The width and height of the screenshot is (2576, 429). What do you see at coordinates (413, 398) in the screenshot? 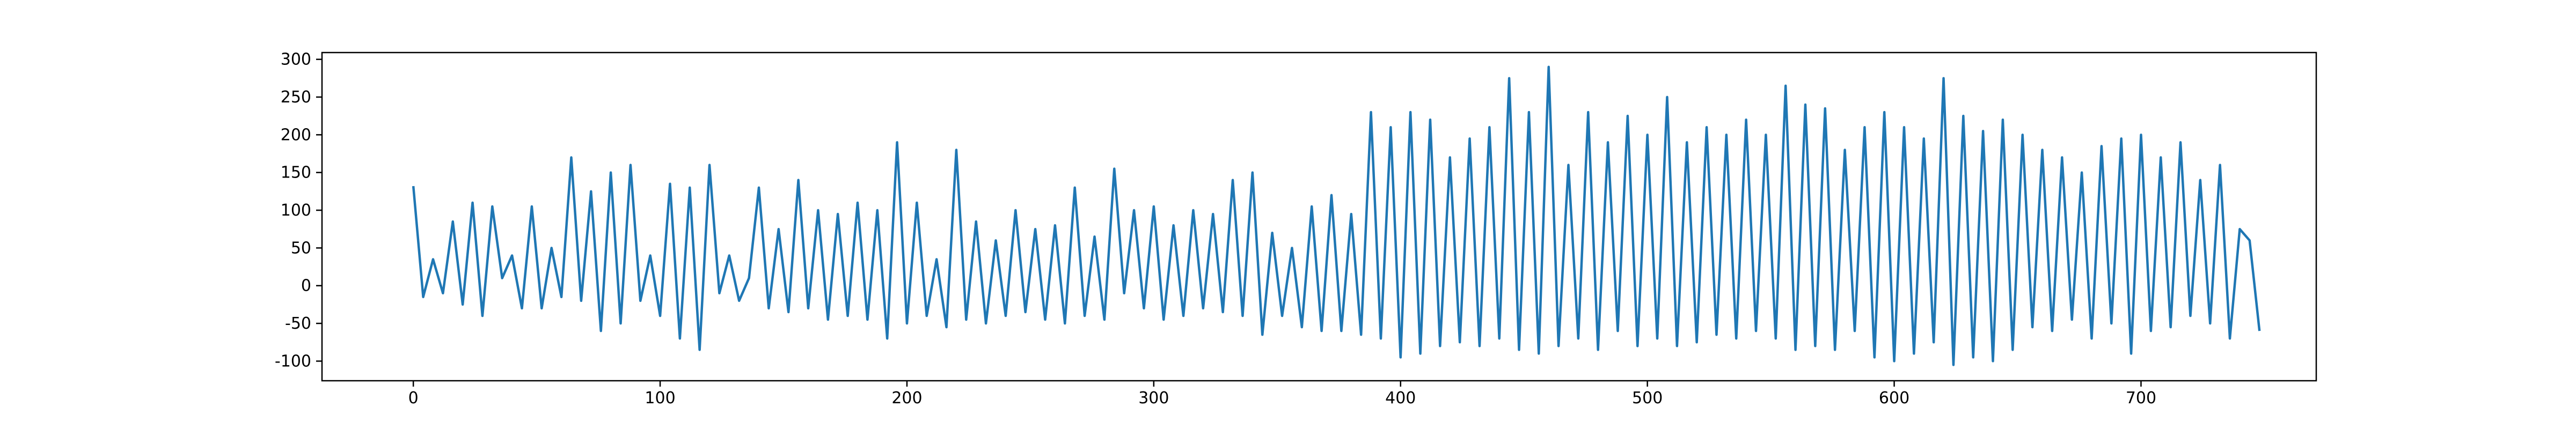
I see `x-tick-label: 0` at bounding box center [413, 398].